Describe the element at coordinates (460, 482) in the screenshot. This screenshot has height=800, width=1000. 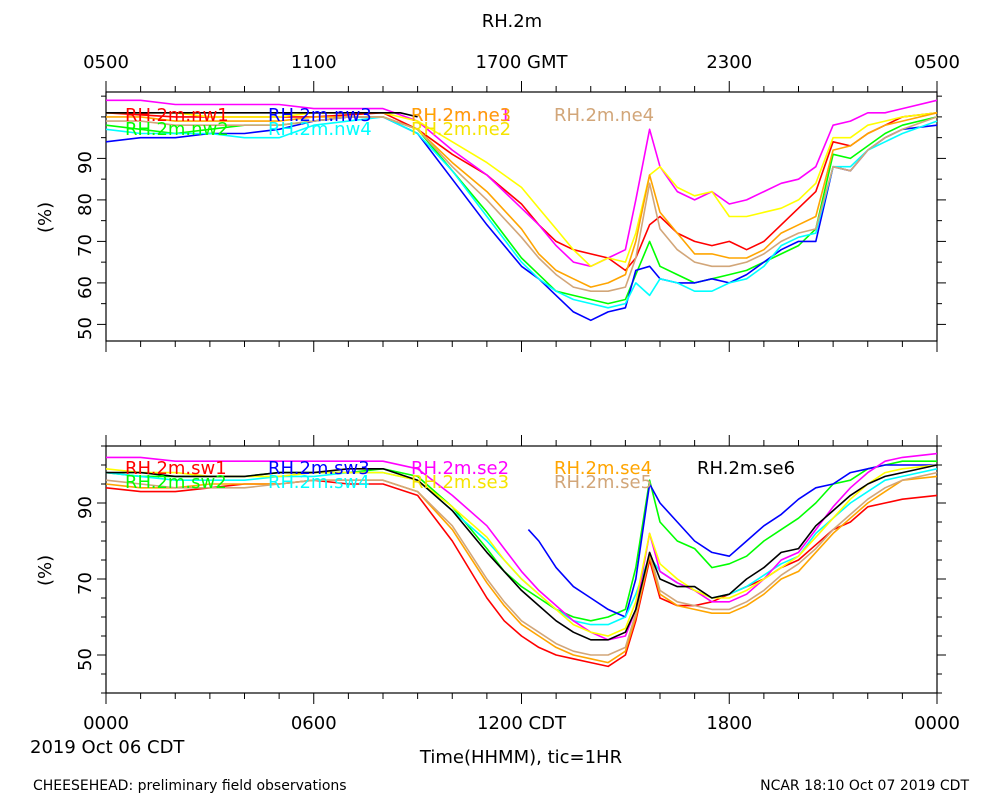
I see `legend-rh-2m-se3: RH.2m.se3` at that location.